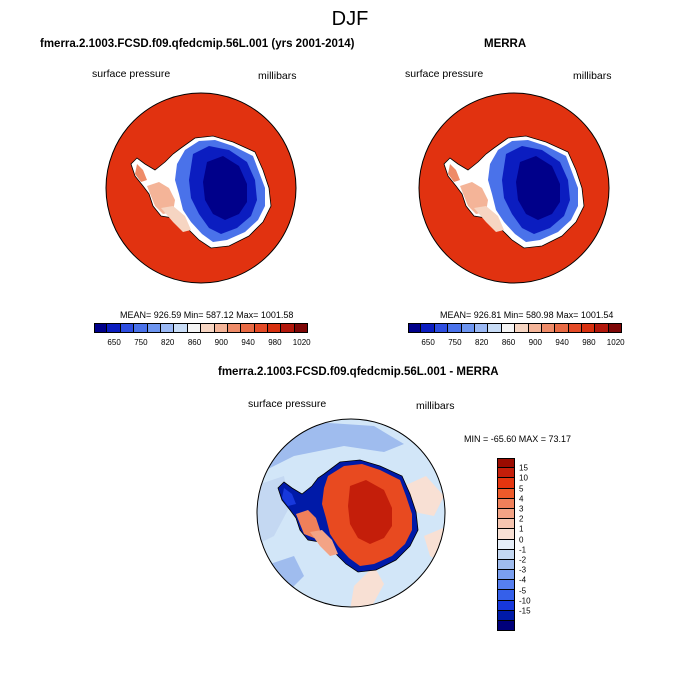 The image size is (700, 700). What do you see at coordinates (527, 315) in the screenshot?
I see `panel-right-stats: MEAN= 926.81 Min= 580.98 Max= 1001.54` at bounding box center [527, 315].